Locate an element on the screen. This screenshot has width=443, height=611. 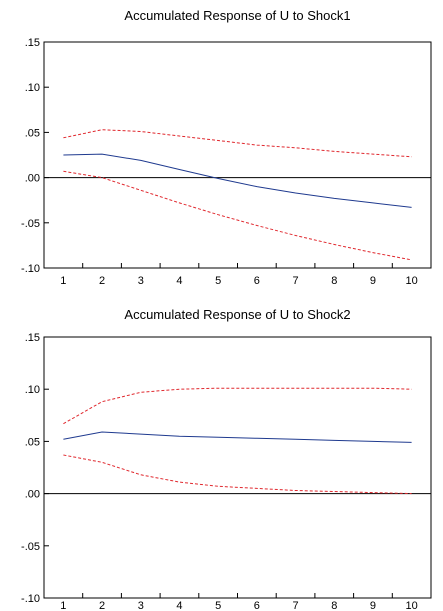
chart-title: Accumulated Response of U to Shock2 is located at coordinates (237, 314).